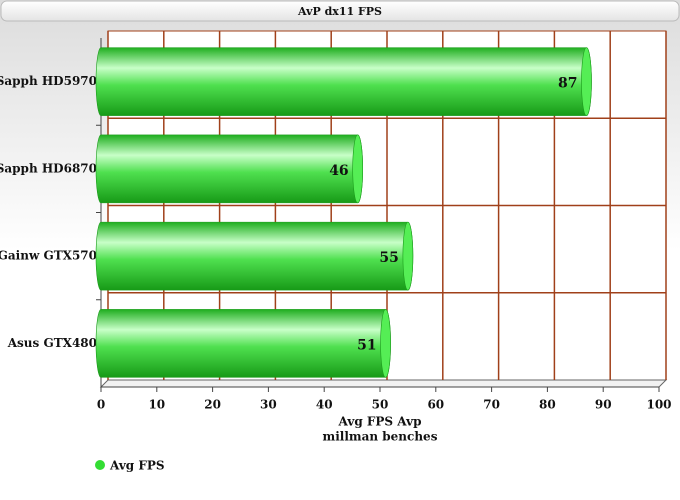 The width and height of the screenshot is (680, 500). What do you see at coordinates (48, 81) in the screenshot?
I see `y-tick-label: Sapph HD5970` at bounding box center [48, 81].